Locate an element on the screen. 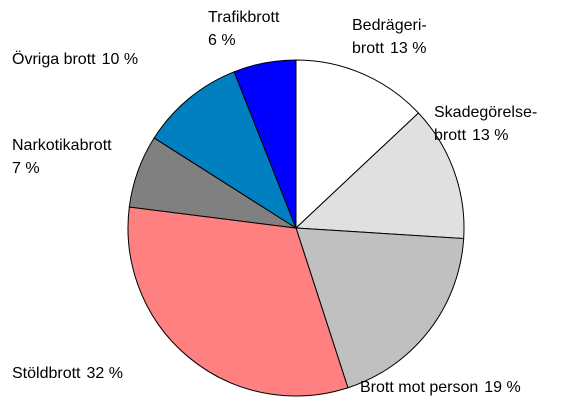  slice-label: Skadegörelse-brott 13 % is located at coordinates (485, 124).